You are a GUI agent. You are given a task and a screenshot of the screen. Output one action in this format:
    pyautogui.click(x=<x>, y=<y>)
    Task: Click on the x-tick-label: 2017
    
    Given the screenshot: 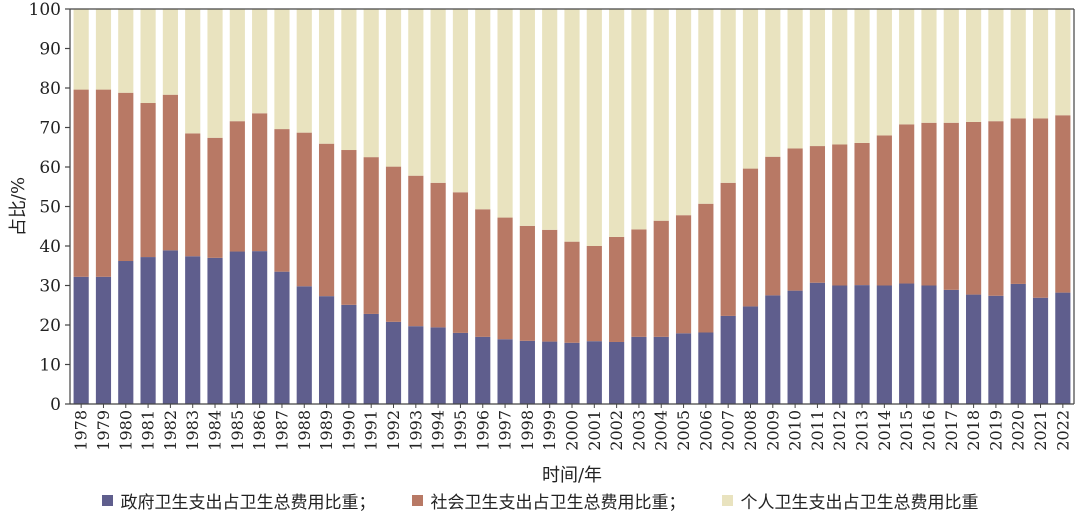 What is the action you would take?
    pyautogui.click(x=951, y=430)
    